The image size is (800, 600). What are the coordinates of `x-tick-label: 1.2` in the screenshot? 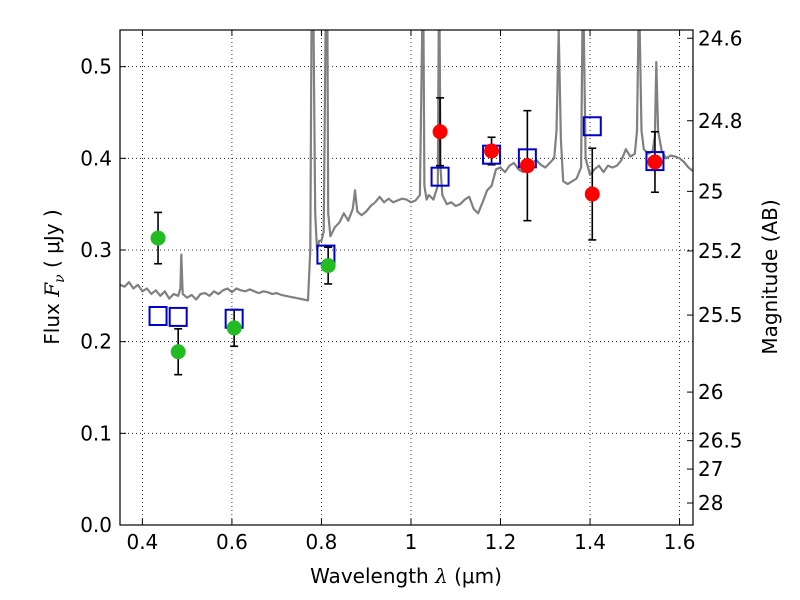 It's located at (501, 542).